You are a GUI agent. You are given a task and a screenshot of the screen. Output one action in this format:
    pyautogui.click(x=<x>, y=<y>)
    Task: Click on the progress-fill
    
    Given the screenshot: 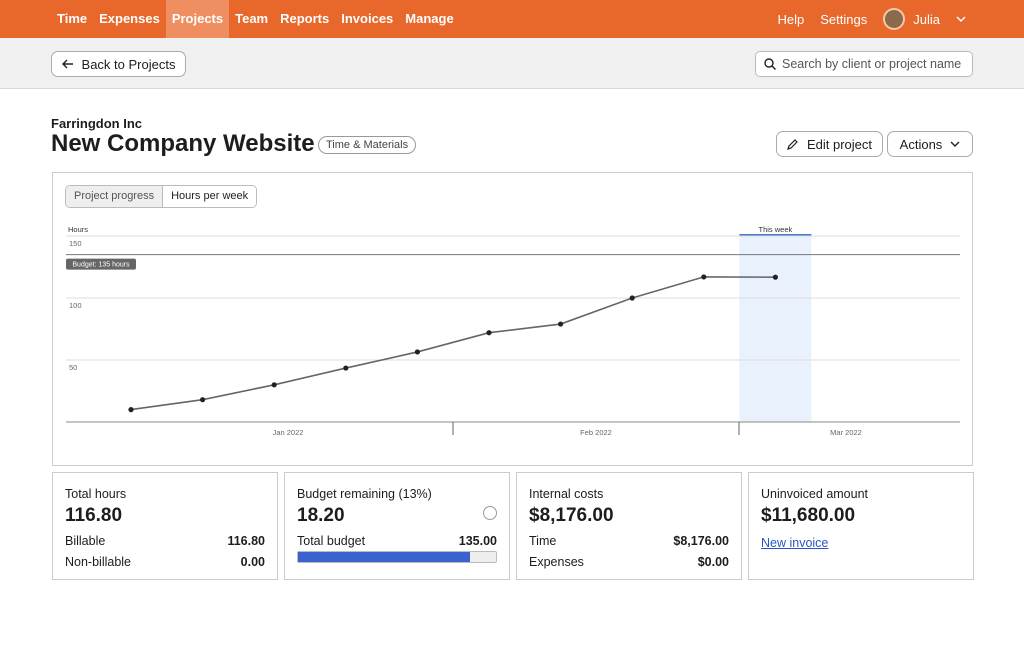 What is the action you would take?
    pyautogui.click(x=384, y=557)
    